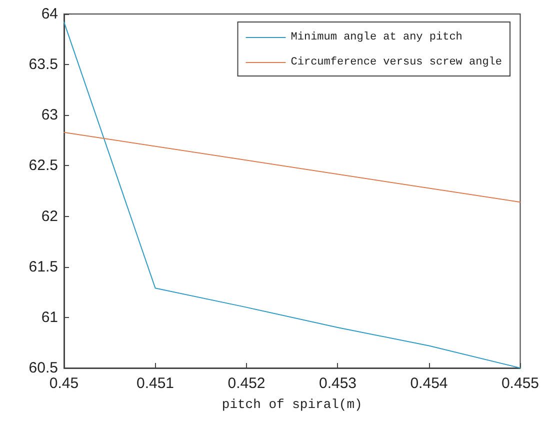 The height and width of the screenshot is (428, 542). I want to click on y-tick-label: 63.5, so click(43, 65).